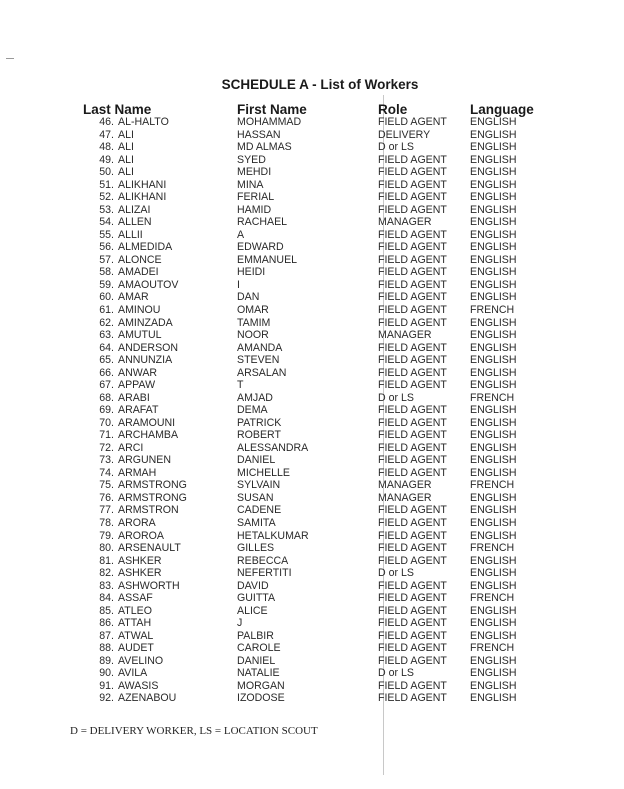  I want to click on role: D or LS, so click(396, 573).